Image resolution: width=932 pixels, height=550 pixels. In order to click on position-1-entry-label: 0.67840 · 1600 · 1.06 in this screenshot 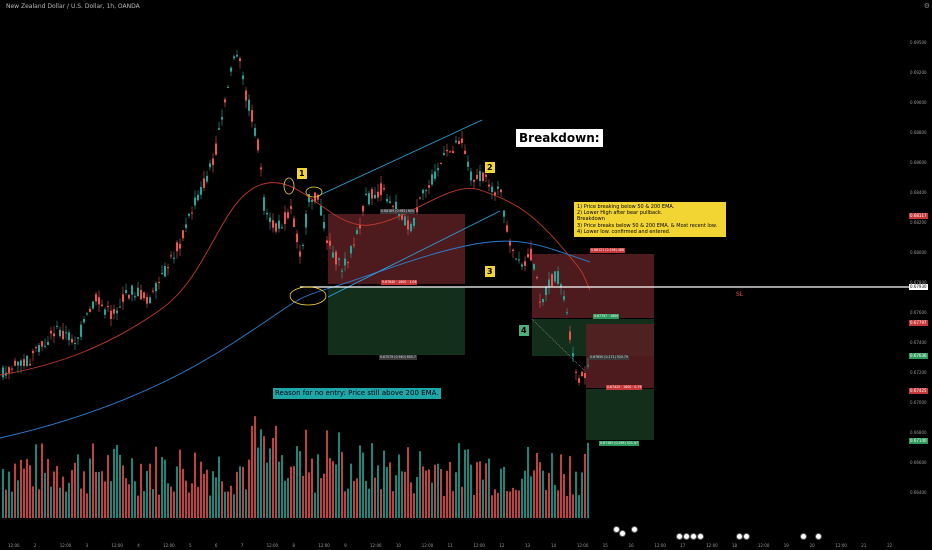, I will do `click(399, 282)`.